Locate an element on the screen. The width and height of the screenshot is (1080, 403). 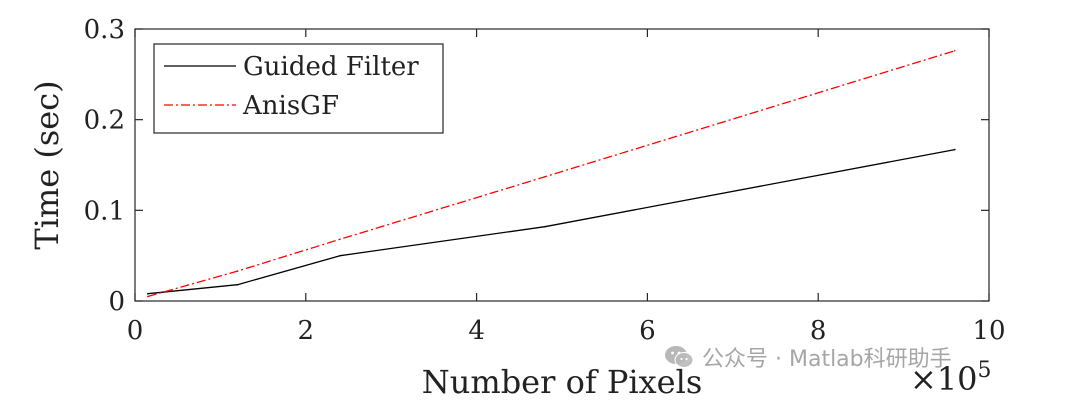
legend-label-anisgf: AnisGF is located at coordinates (290, 106).